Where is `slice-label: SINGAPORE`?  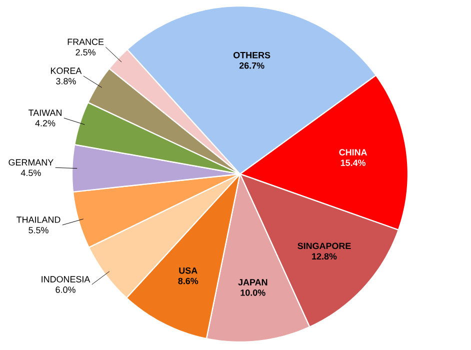
slice-label: SINGAPORE is located at coordinates (324, 246).